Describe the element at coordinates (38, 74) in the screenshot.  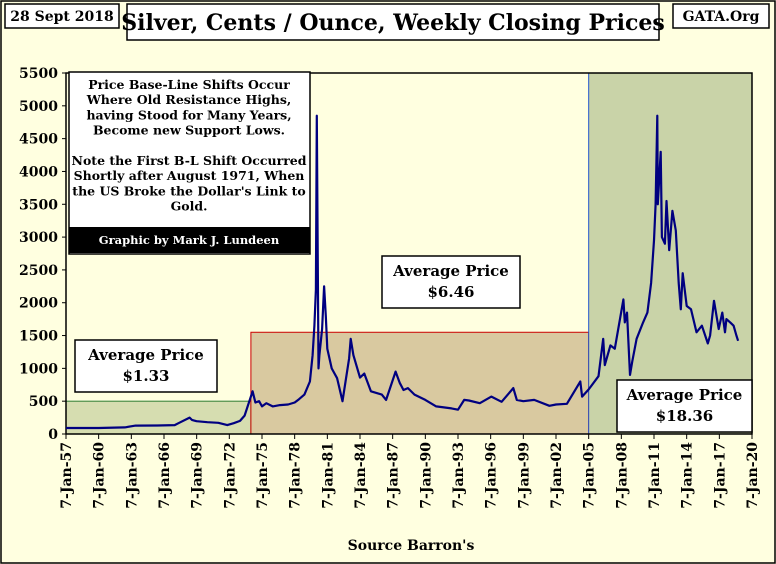
I see `y-tick-label: 5500` at that location.